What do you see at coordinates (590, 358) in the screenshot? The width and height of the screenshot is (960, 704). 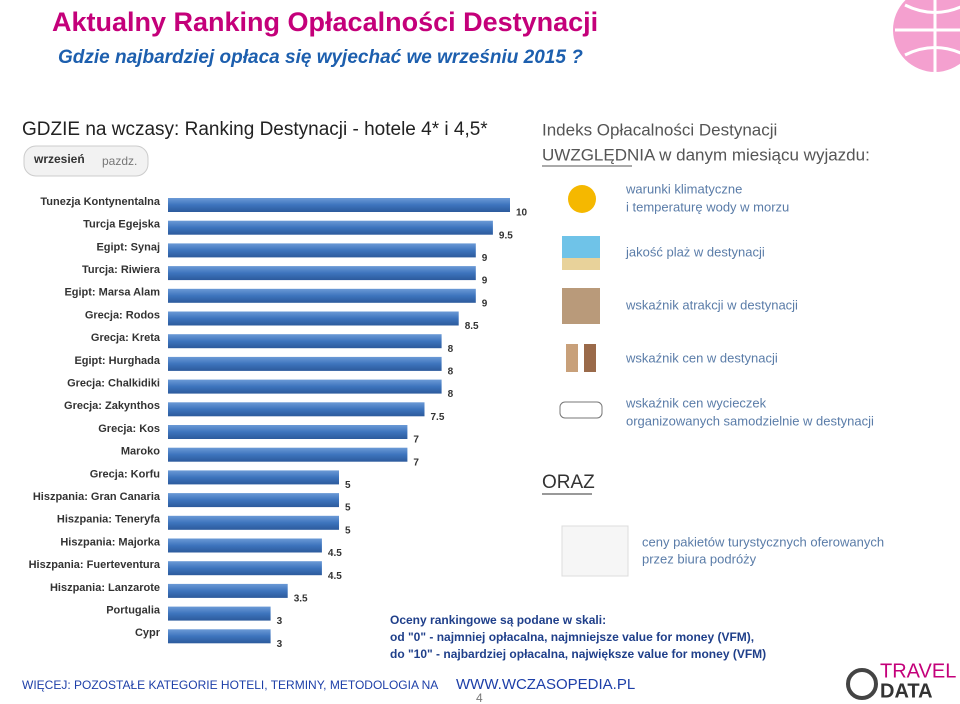 I see `cup` at bounding box center [590, 358].